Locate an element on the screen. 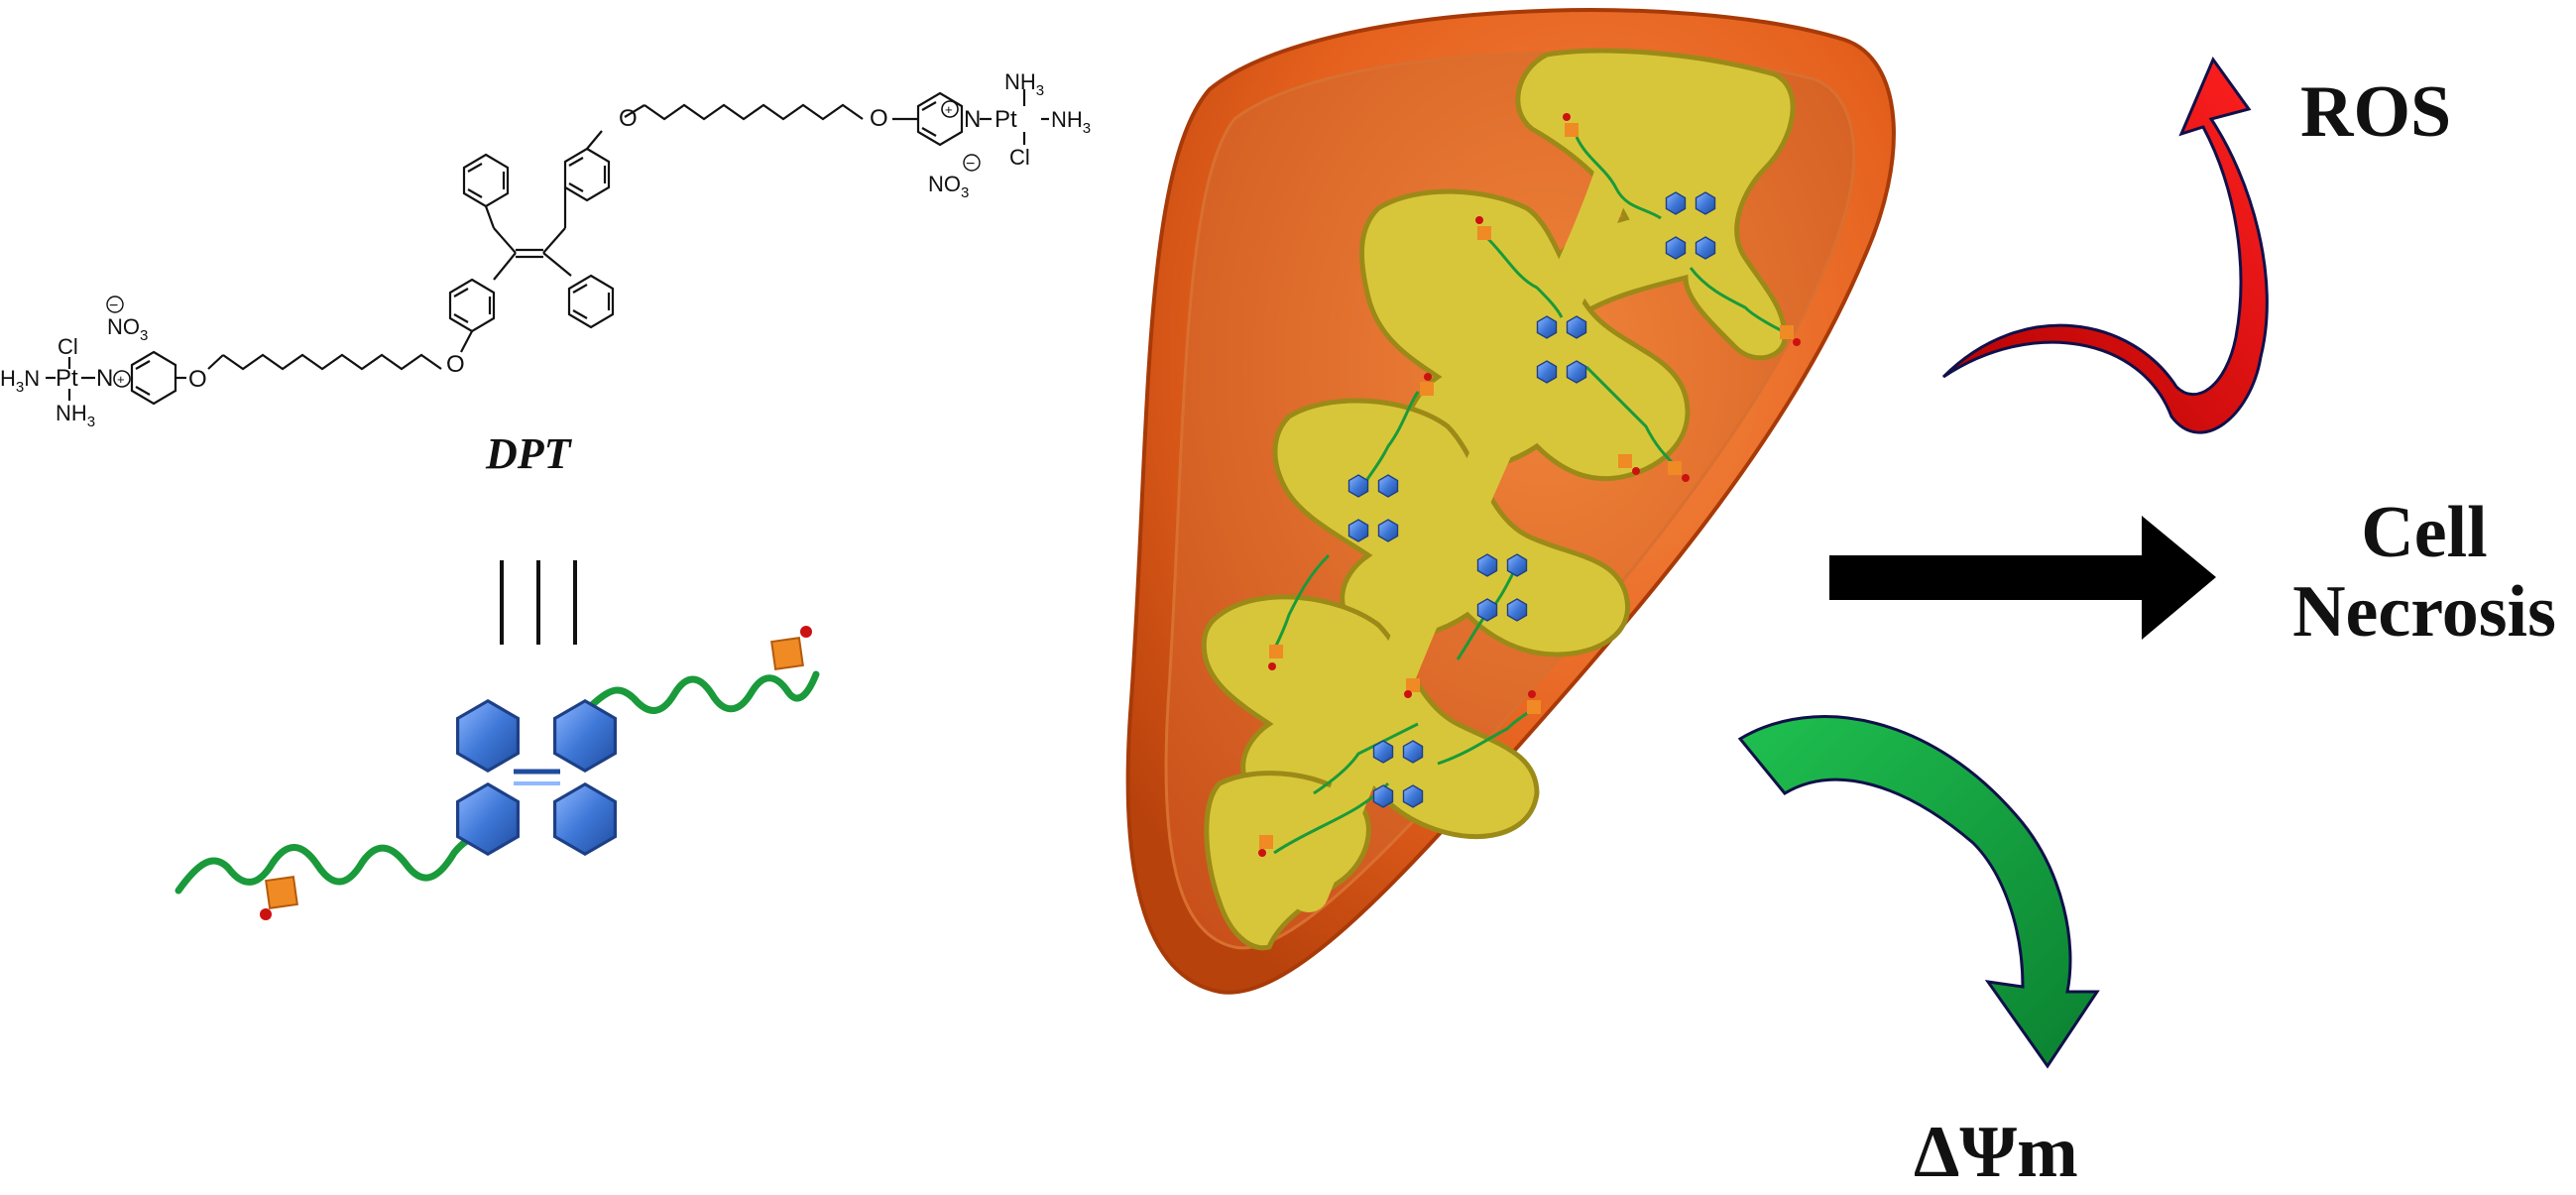 The width and height of the screenshot is (2576, 1195). crista-spine is located at coordinates (1463, 530).